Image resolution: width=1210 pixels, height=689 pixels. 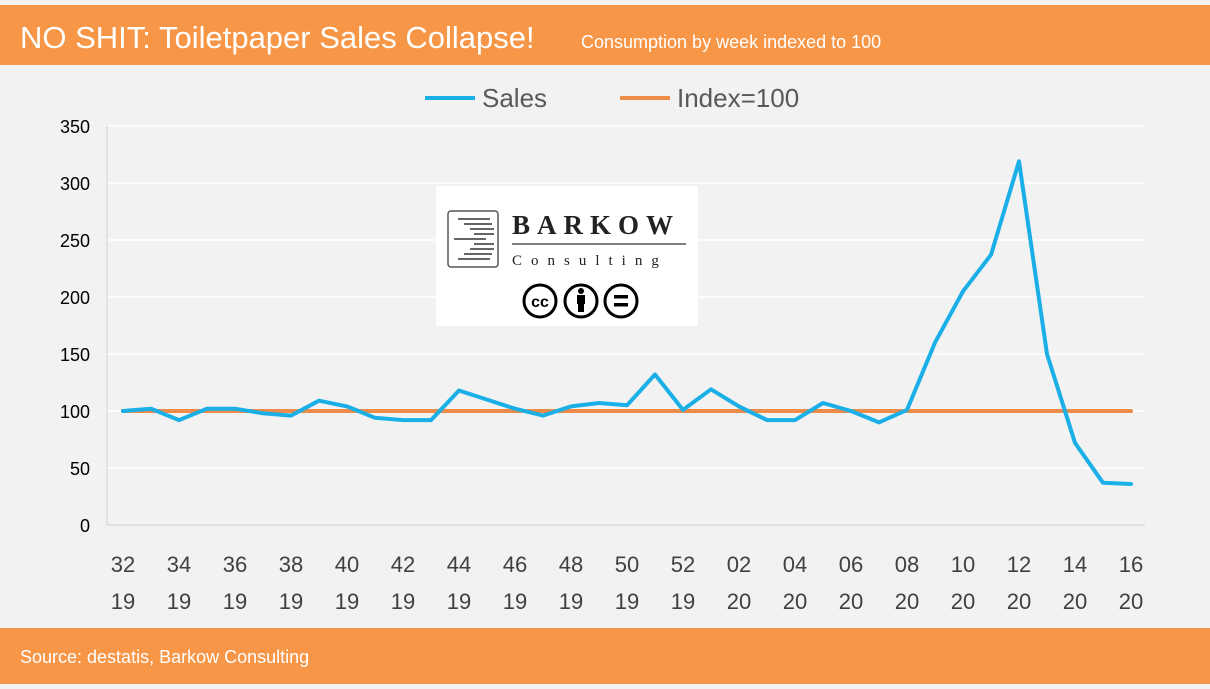 I want to click on x-tick-label: 34 19, so click(x=179, y=583).